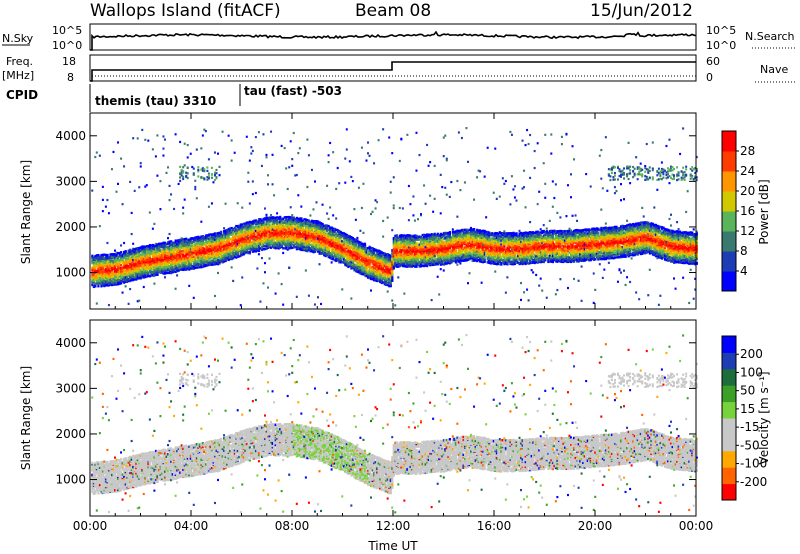  Describe the element at coordinates (393, 11) in the screenshot. I see `beam-title: Beam 08` at that location.